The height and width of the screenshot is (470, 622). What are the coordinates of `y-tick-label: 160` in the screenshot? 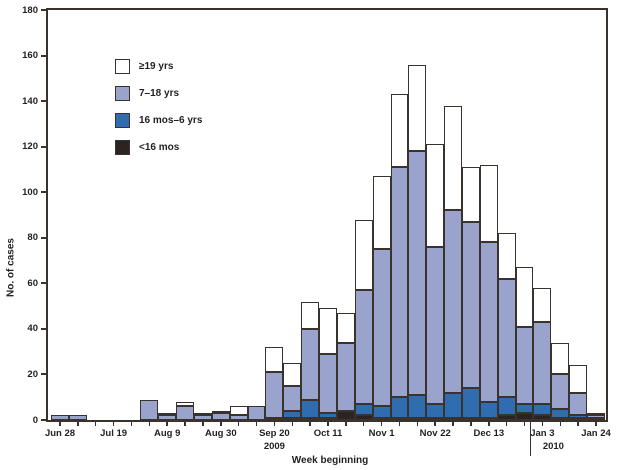 It's located at (30, 56).